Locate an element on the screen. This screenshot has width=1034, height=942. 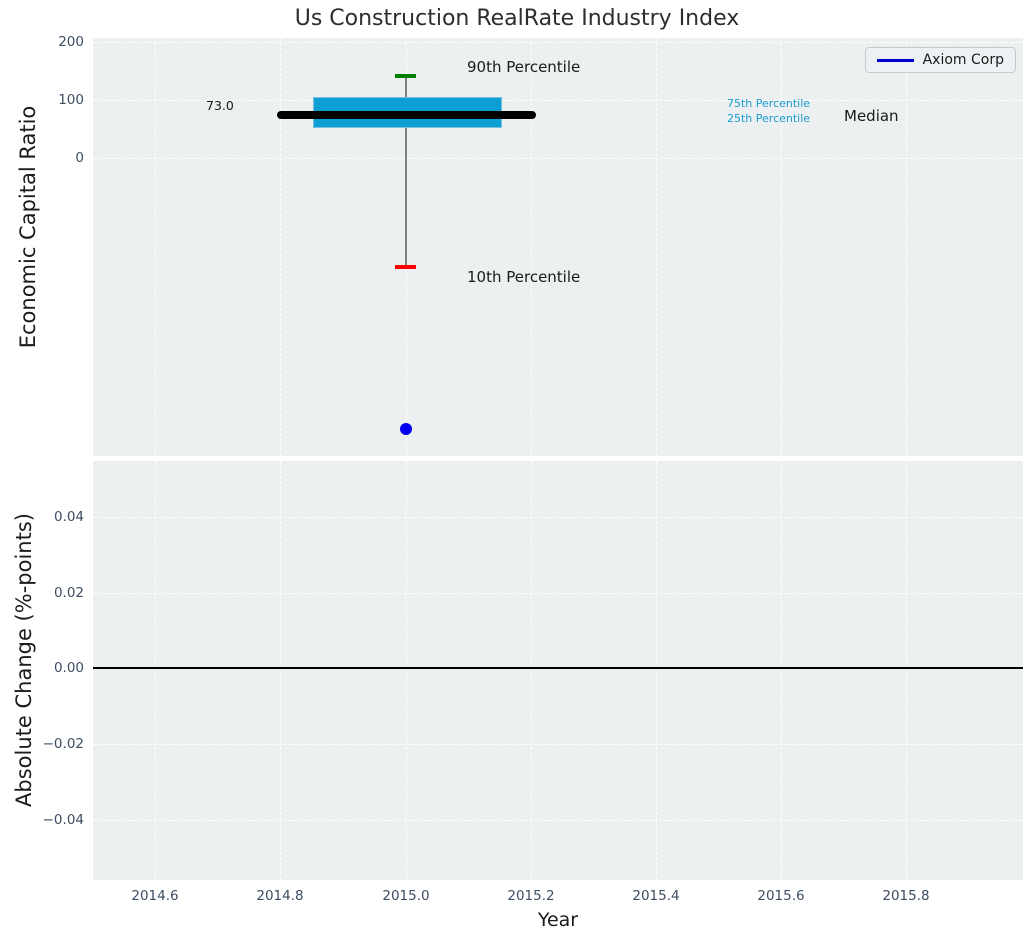
ytick-label: 100 is located at coordinates (71, 100).